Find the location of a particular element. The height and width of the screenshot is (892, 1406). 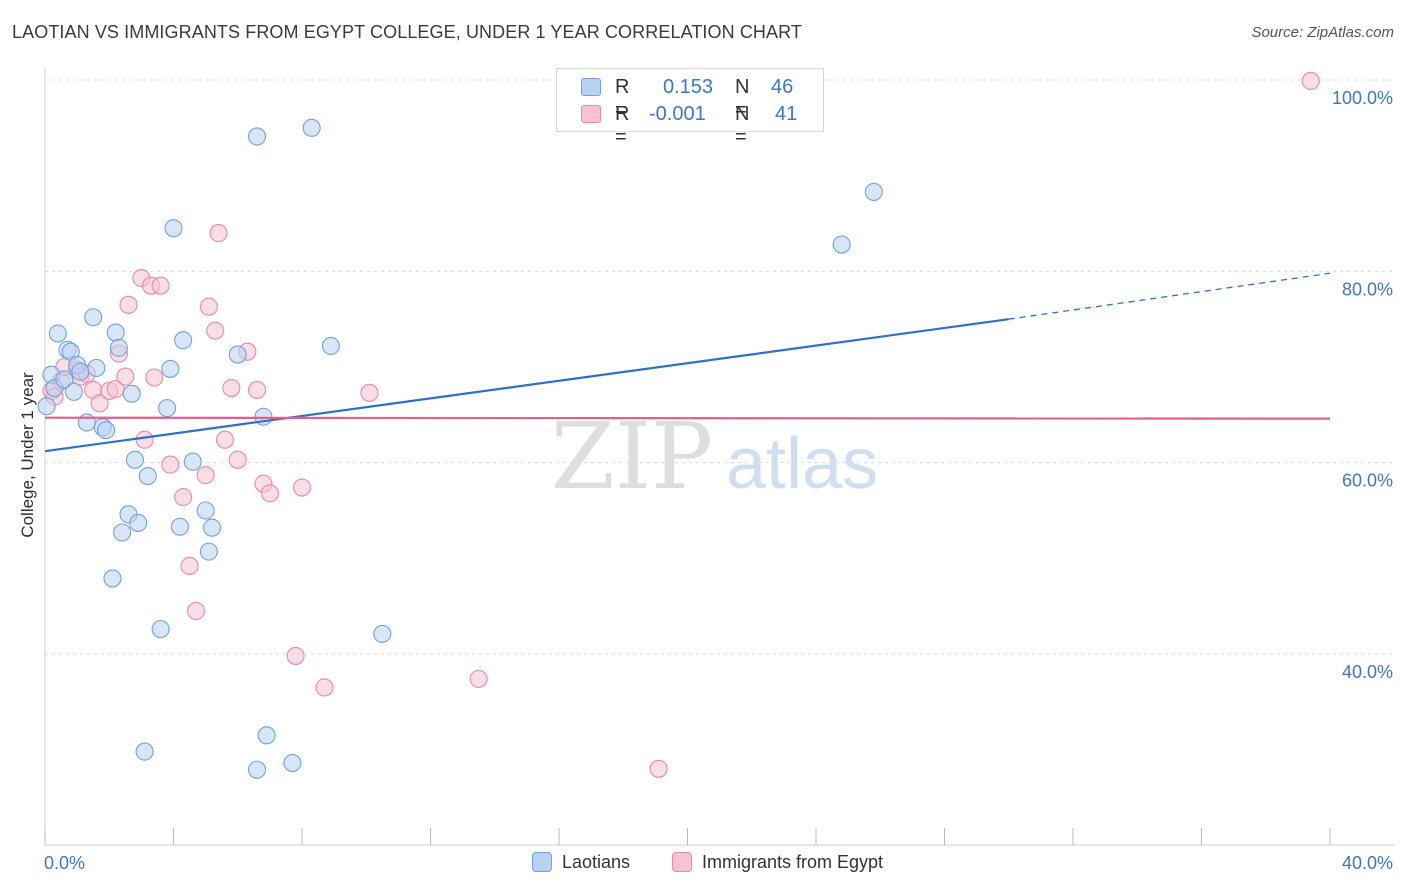

stats-legend: R = 0.153 N = 46 R = -0.001 N = 41 is located at coordinates (690, 108).